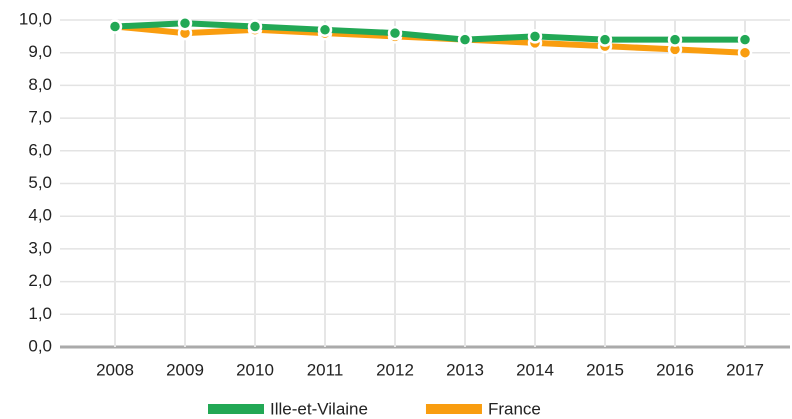  Describe the element at coordinates (40, 117) in the screenshot. I see `y-tick-label: 7,0` at that location.